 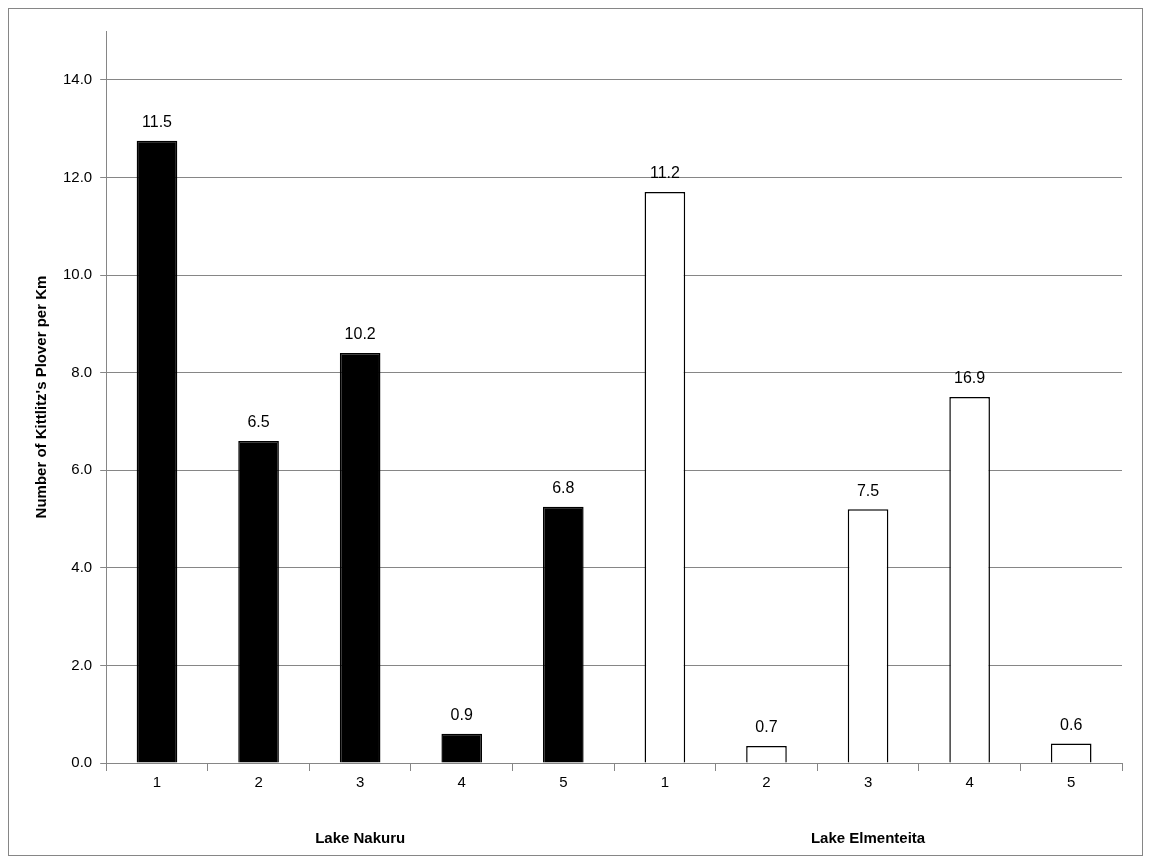 I want to click on y-tick-label: 8.0, so click(x=82, y=371).